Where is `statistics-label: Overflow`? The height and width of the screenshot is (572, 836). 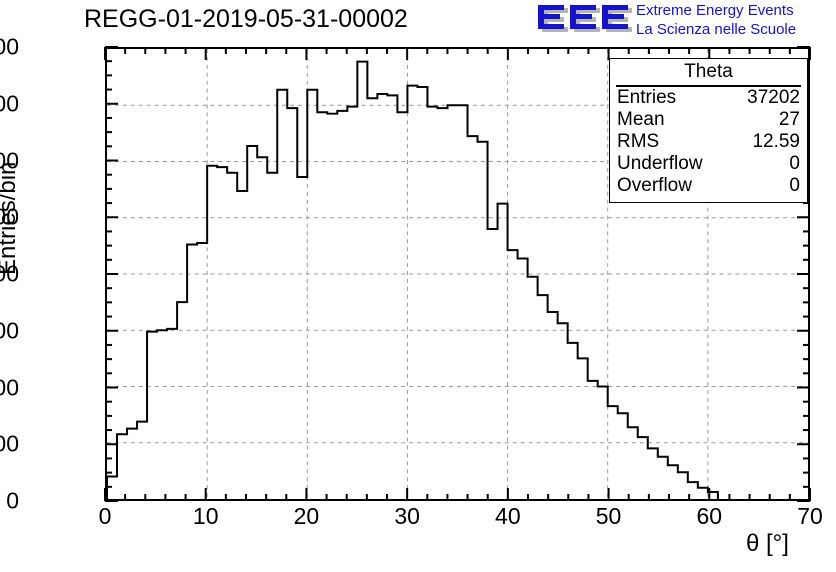
statistics-label: Overflow is located at coordinates (654, 185).